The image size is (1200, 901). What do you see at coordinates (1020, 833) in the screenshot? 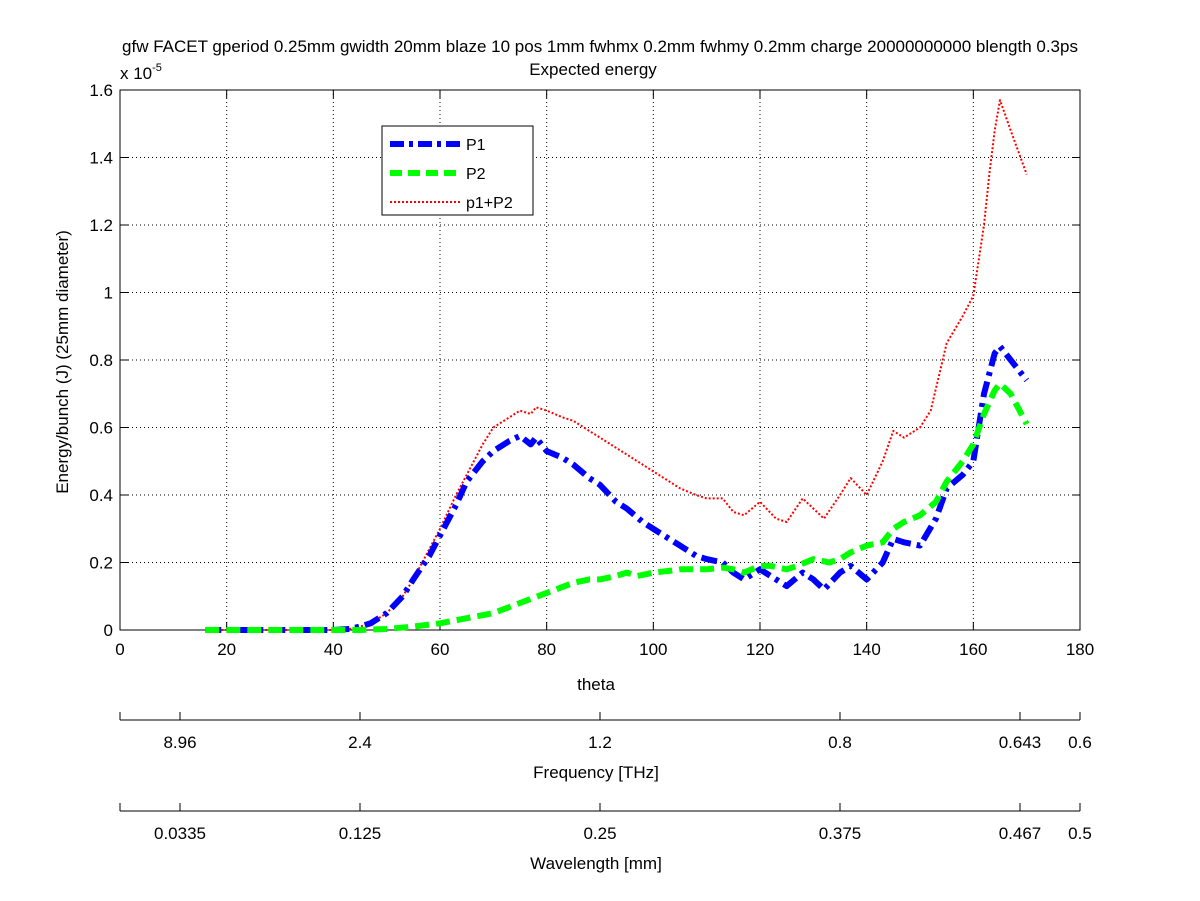
I see `secondary-tick-label: 0.467` at bounding box center [1020, 833].